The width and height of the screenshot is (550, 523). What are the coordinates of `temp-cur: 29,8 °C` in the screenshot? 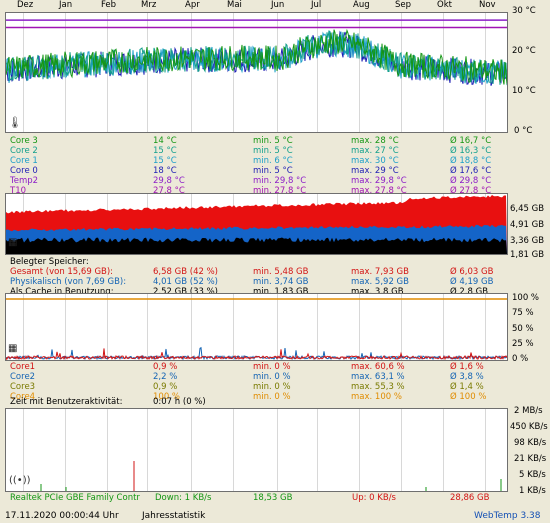 It's located at (169, 181).